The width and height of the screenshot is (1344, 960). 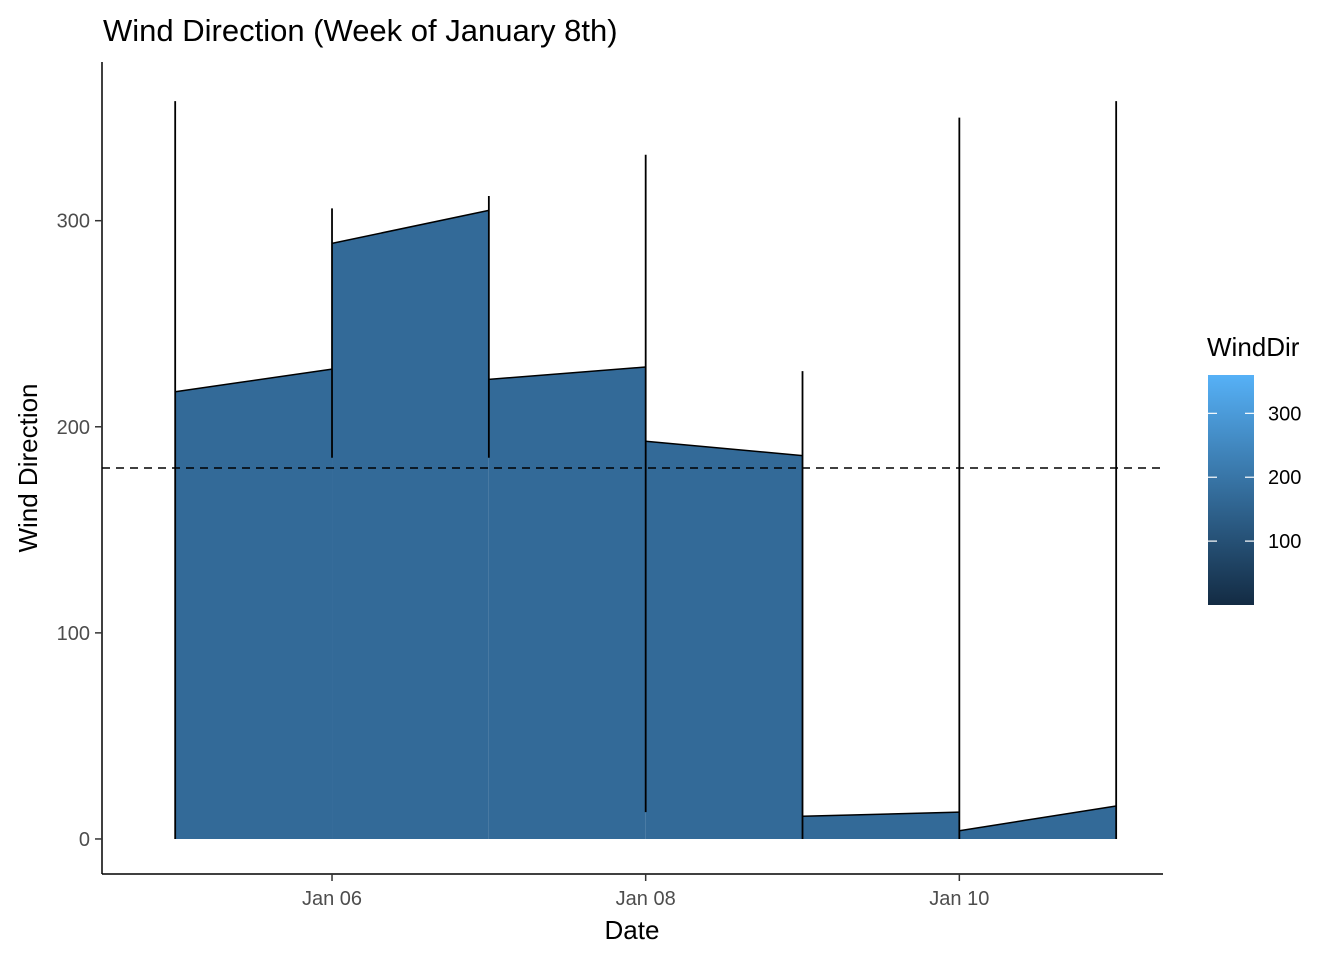 I want to click on y-tick-label: 0, so click(x=84, y=840).